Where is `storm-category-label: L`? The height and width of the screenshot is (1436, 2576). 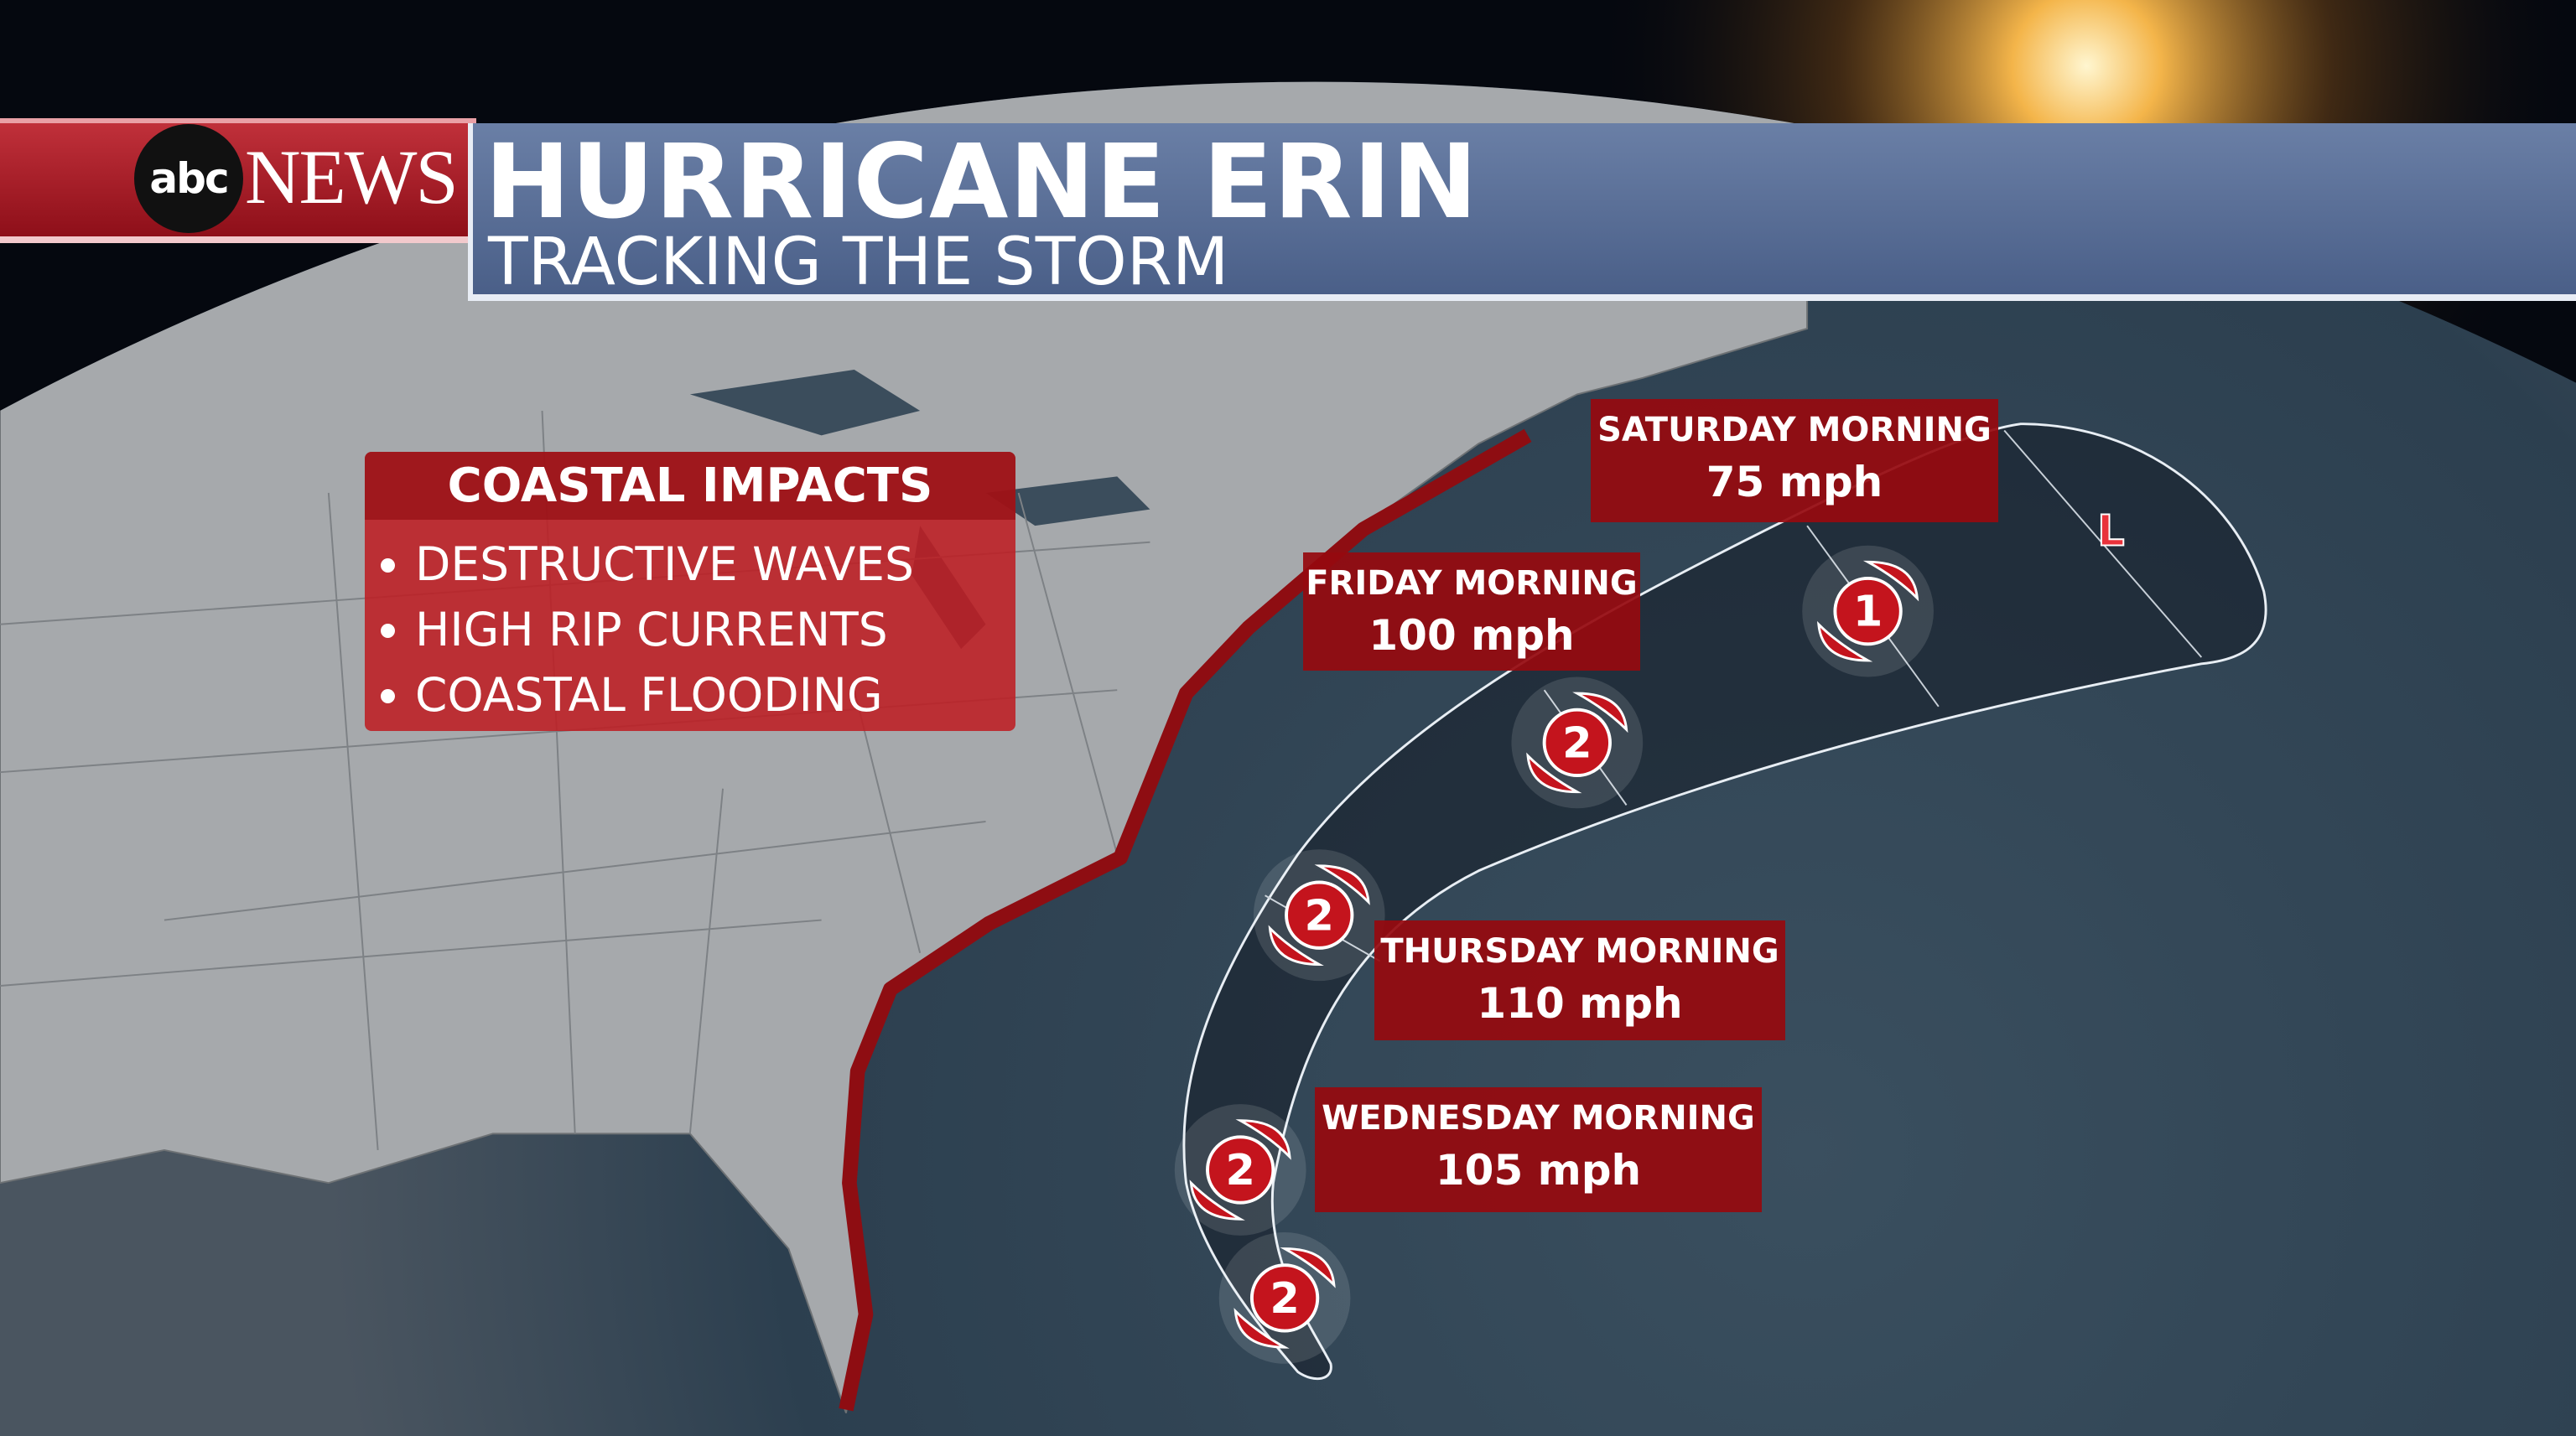
storm-category-label: L is located at coordinates (2110, 532).